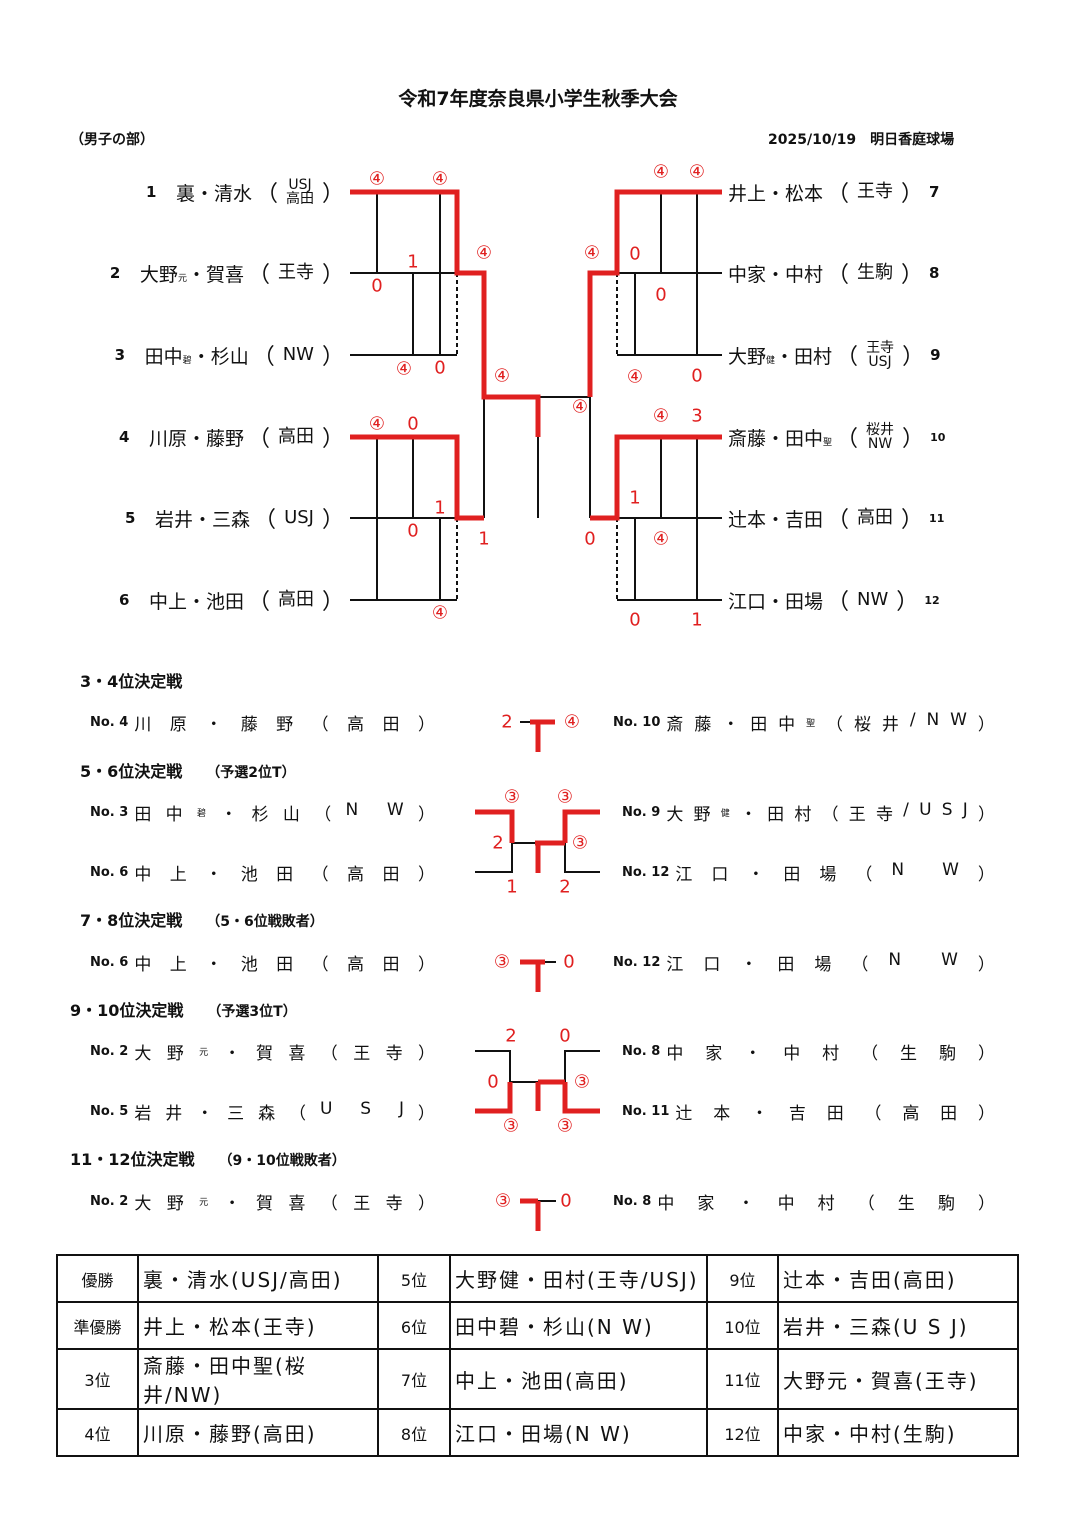 This screenshot has height=1521, width=1076. I want to click on bracket-team: 辻本・吉田（ 高田 ） 11, so click(836, 518).